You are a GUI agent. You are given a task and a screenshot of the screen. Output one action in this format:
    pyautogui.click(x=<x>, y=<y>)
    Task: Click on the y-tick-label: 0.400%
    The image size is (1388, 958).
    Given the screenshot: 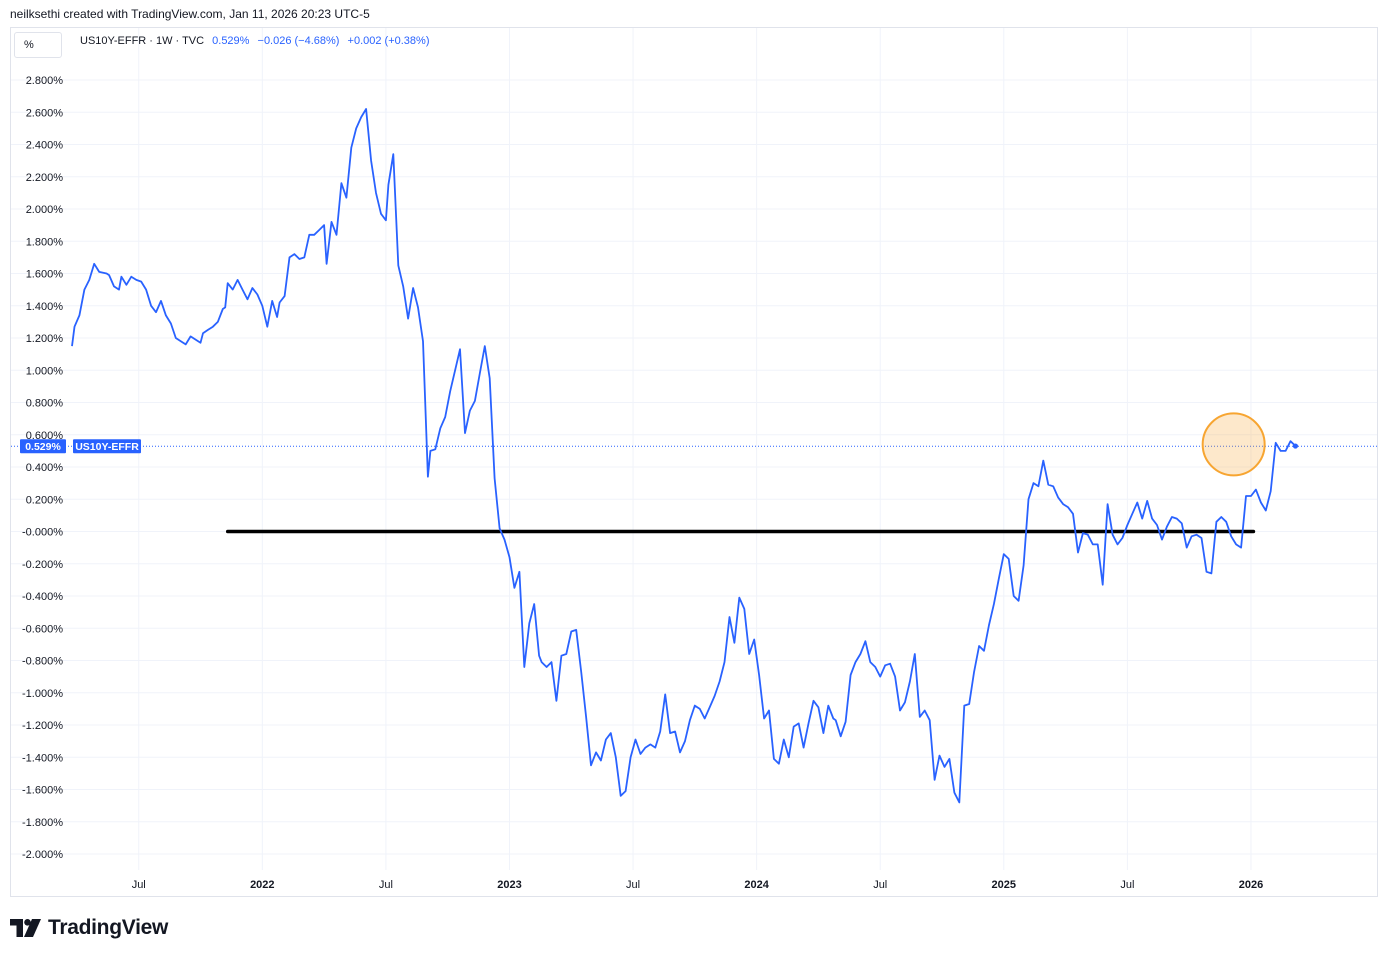 What is the action you would take?
    pyautogui.click(x=45, y=468)
    